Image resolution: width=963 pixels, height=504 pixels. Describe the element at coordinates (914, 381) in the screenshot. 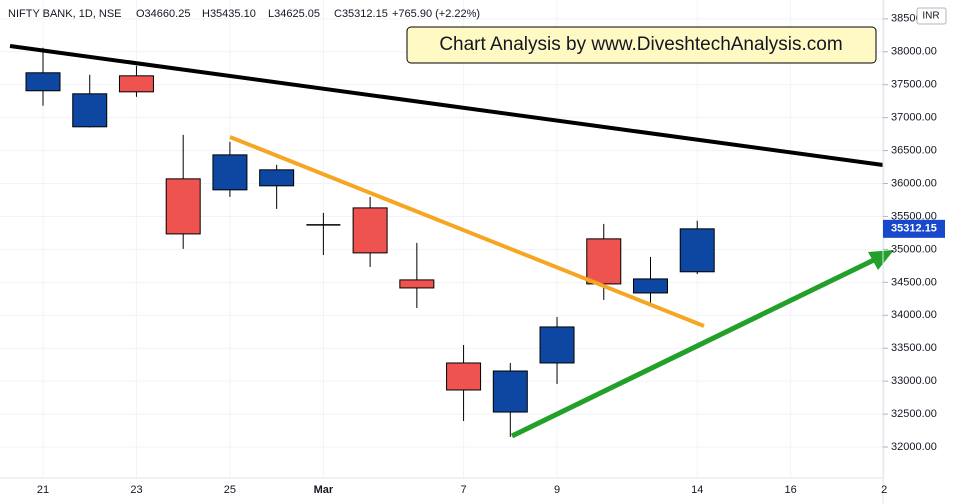

I see `y-tick-label: 33000.00` at that location.